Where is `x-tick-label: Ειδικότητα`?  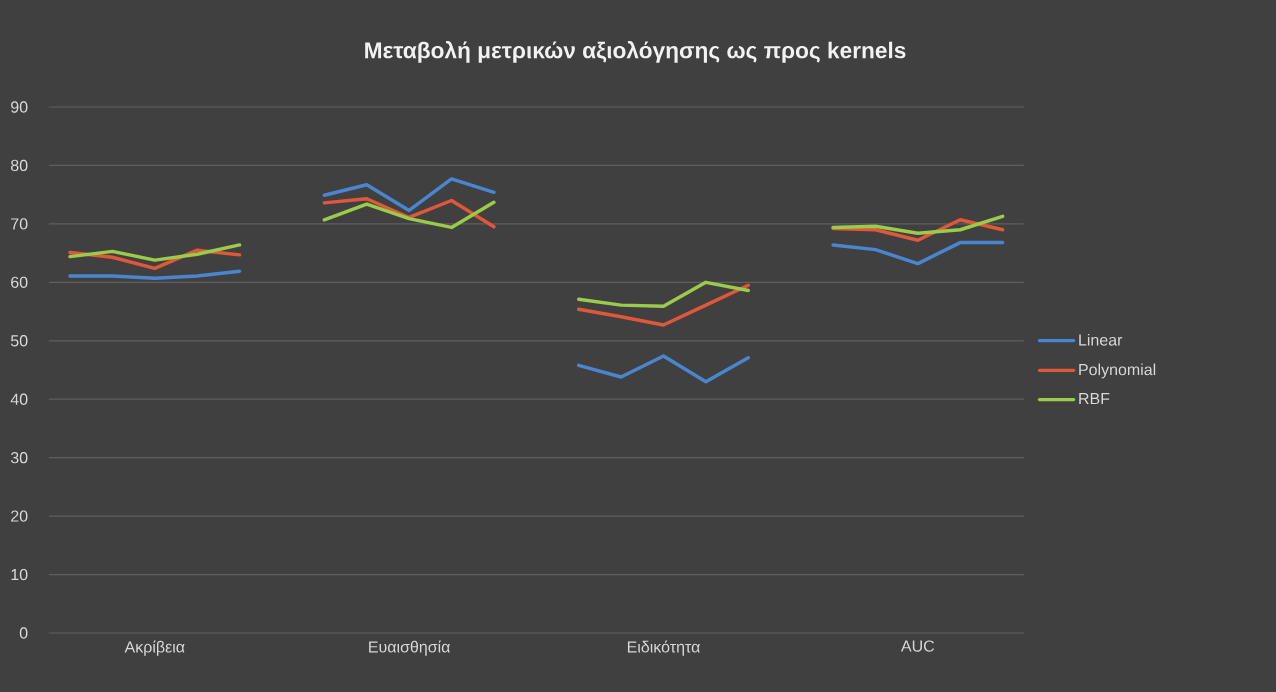 x-tick-label: Ειδικότητα is located at coordinates (663, 648).